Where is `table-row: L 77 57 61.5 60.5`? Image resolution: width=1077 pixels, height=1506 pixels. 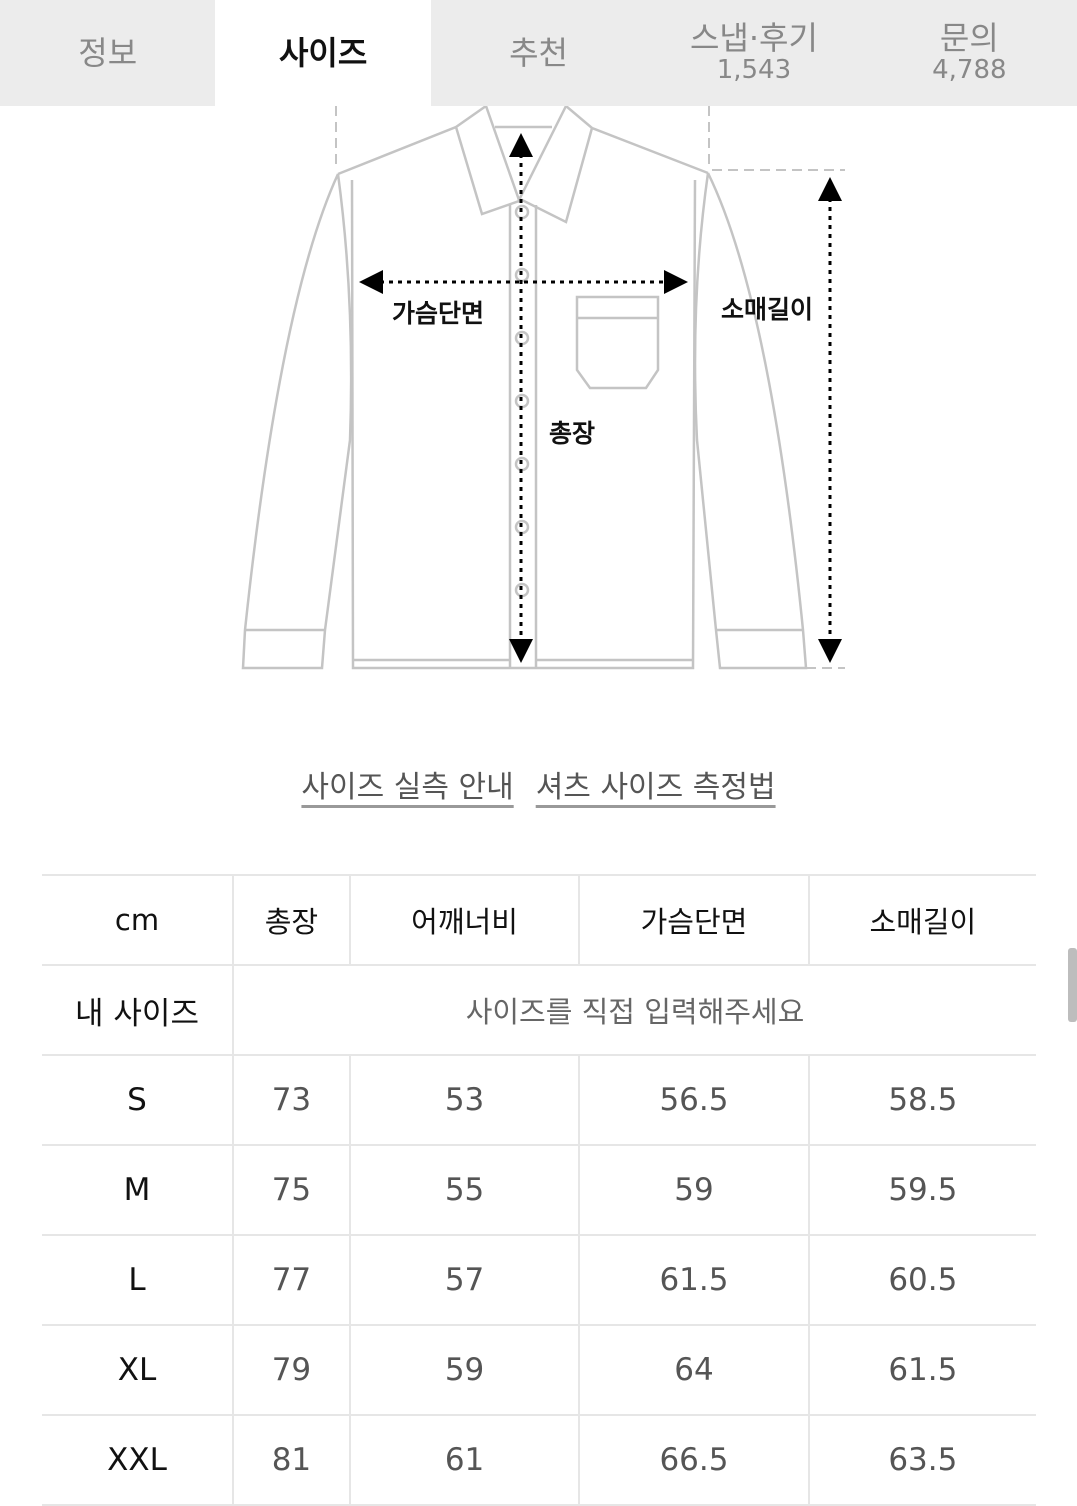 table-row: L 77 57 61.5 60.5 is located at coordinates (539, 1280).